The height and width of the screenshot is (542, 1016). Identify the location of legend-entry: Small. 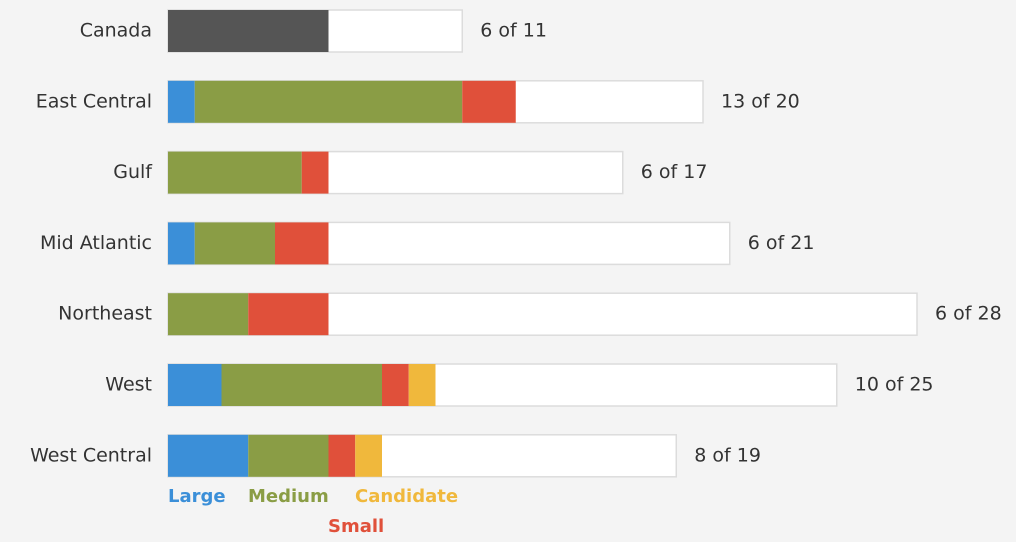
(356, 526).